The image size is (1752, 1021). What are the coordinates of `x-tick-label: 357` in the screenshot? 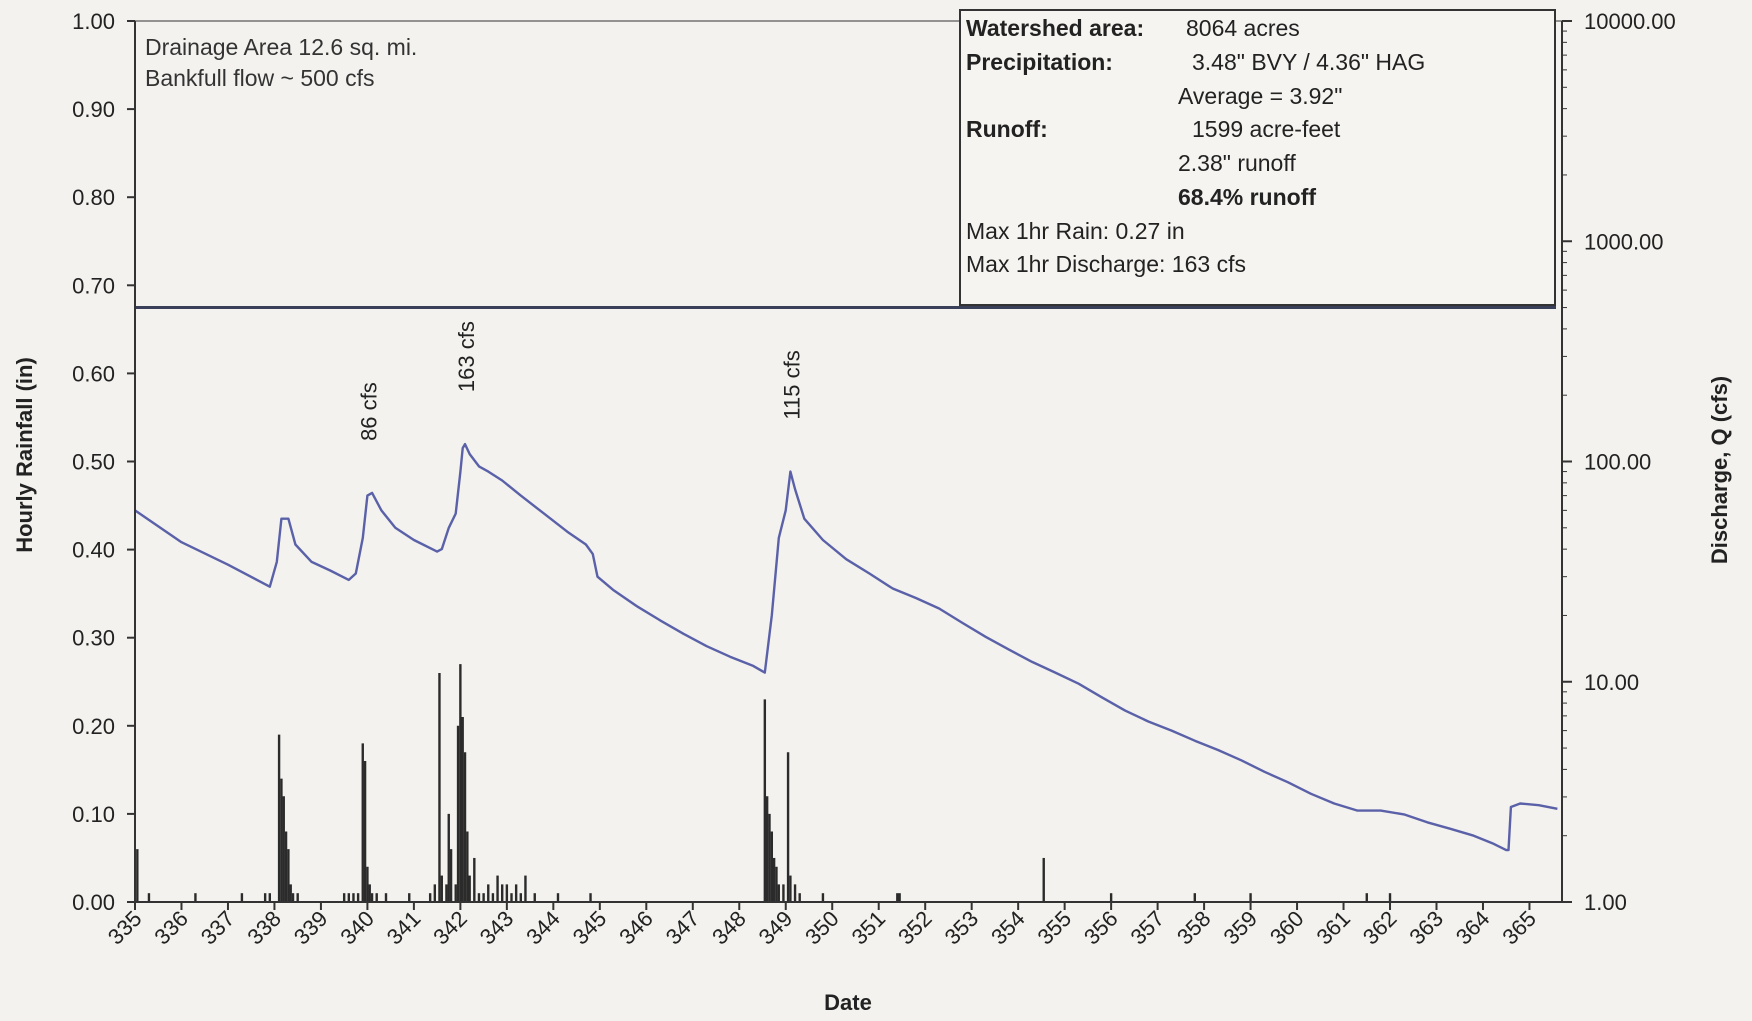 It's located at (1147, 928).